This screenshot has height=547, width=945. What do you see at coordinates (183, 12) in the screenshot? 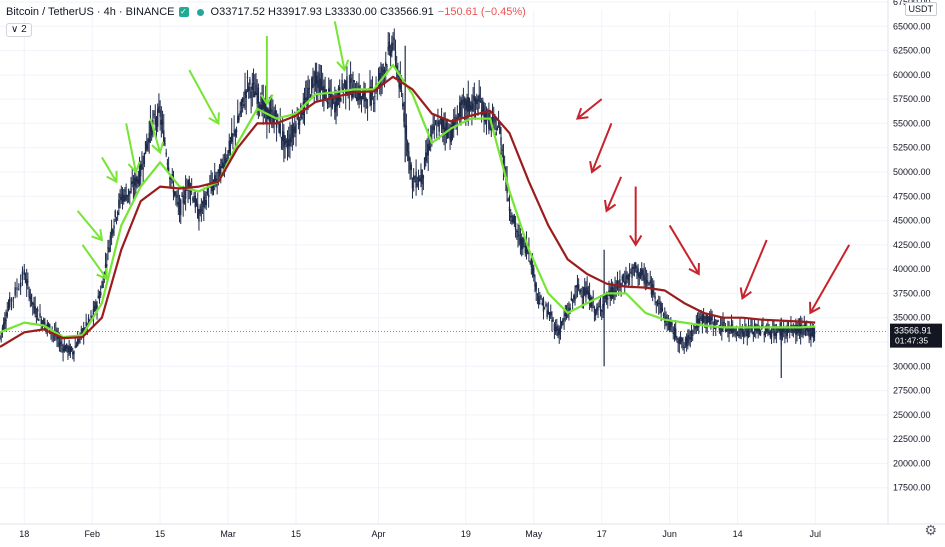
I see `flag-icon: ✓` at bounding box center [183, 12].